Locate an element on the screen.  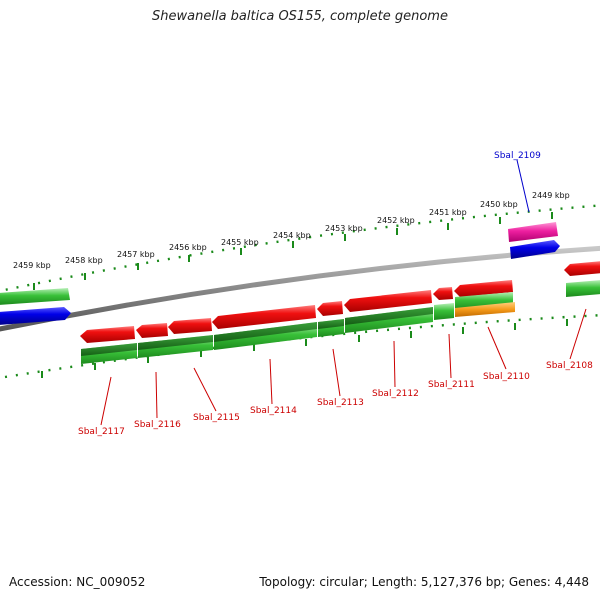
gene-label: Sbal_2117 is located at coordinates (101, 432).